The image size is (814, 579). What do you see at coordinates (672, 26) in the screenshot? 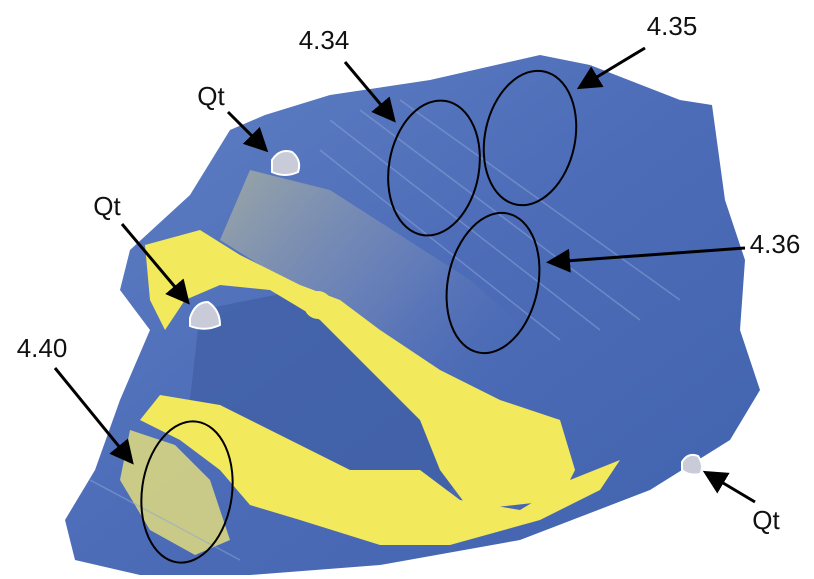
I see `spot-label: 4.35` at bounding box center [672, 26].